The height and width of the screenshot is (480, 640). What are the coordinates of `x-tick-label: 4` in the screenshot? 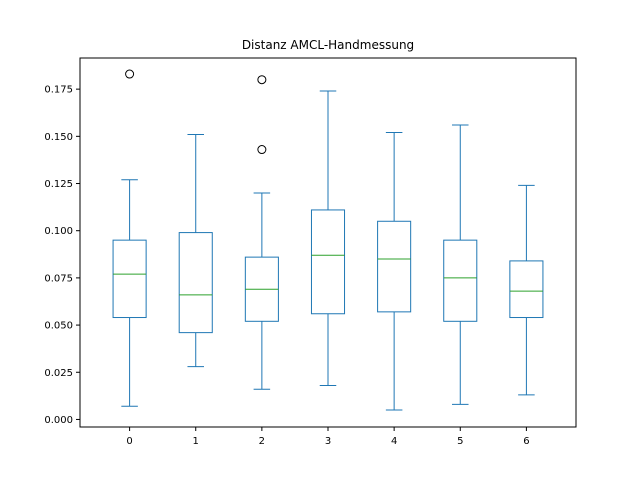 It's located at (394, 441).